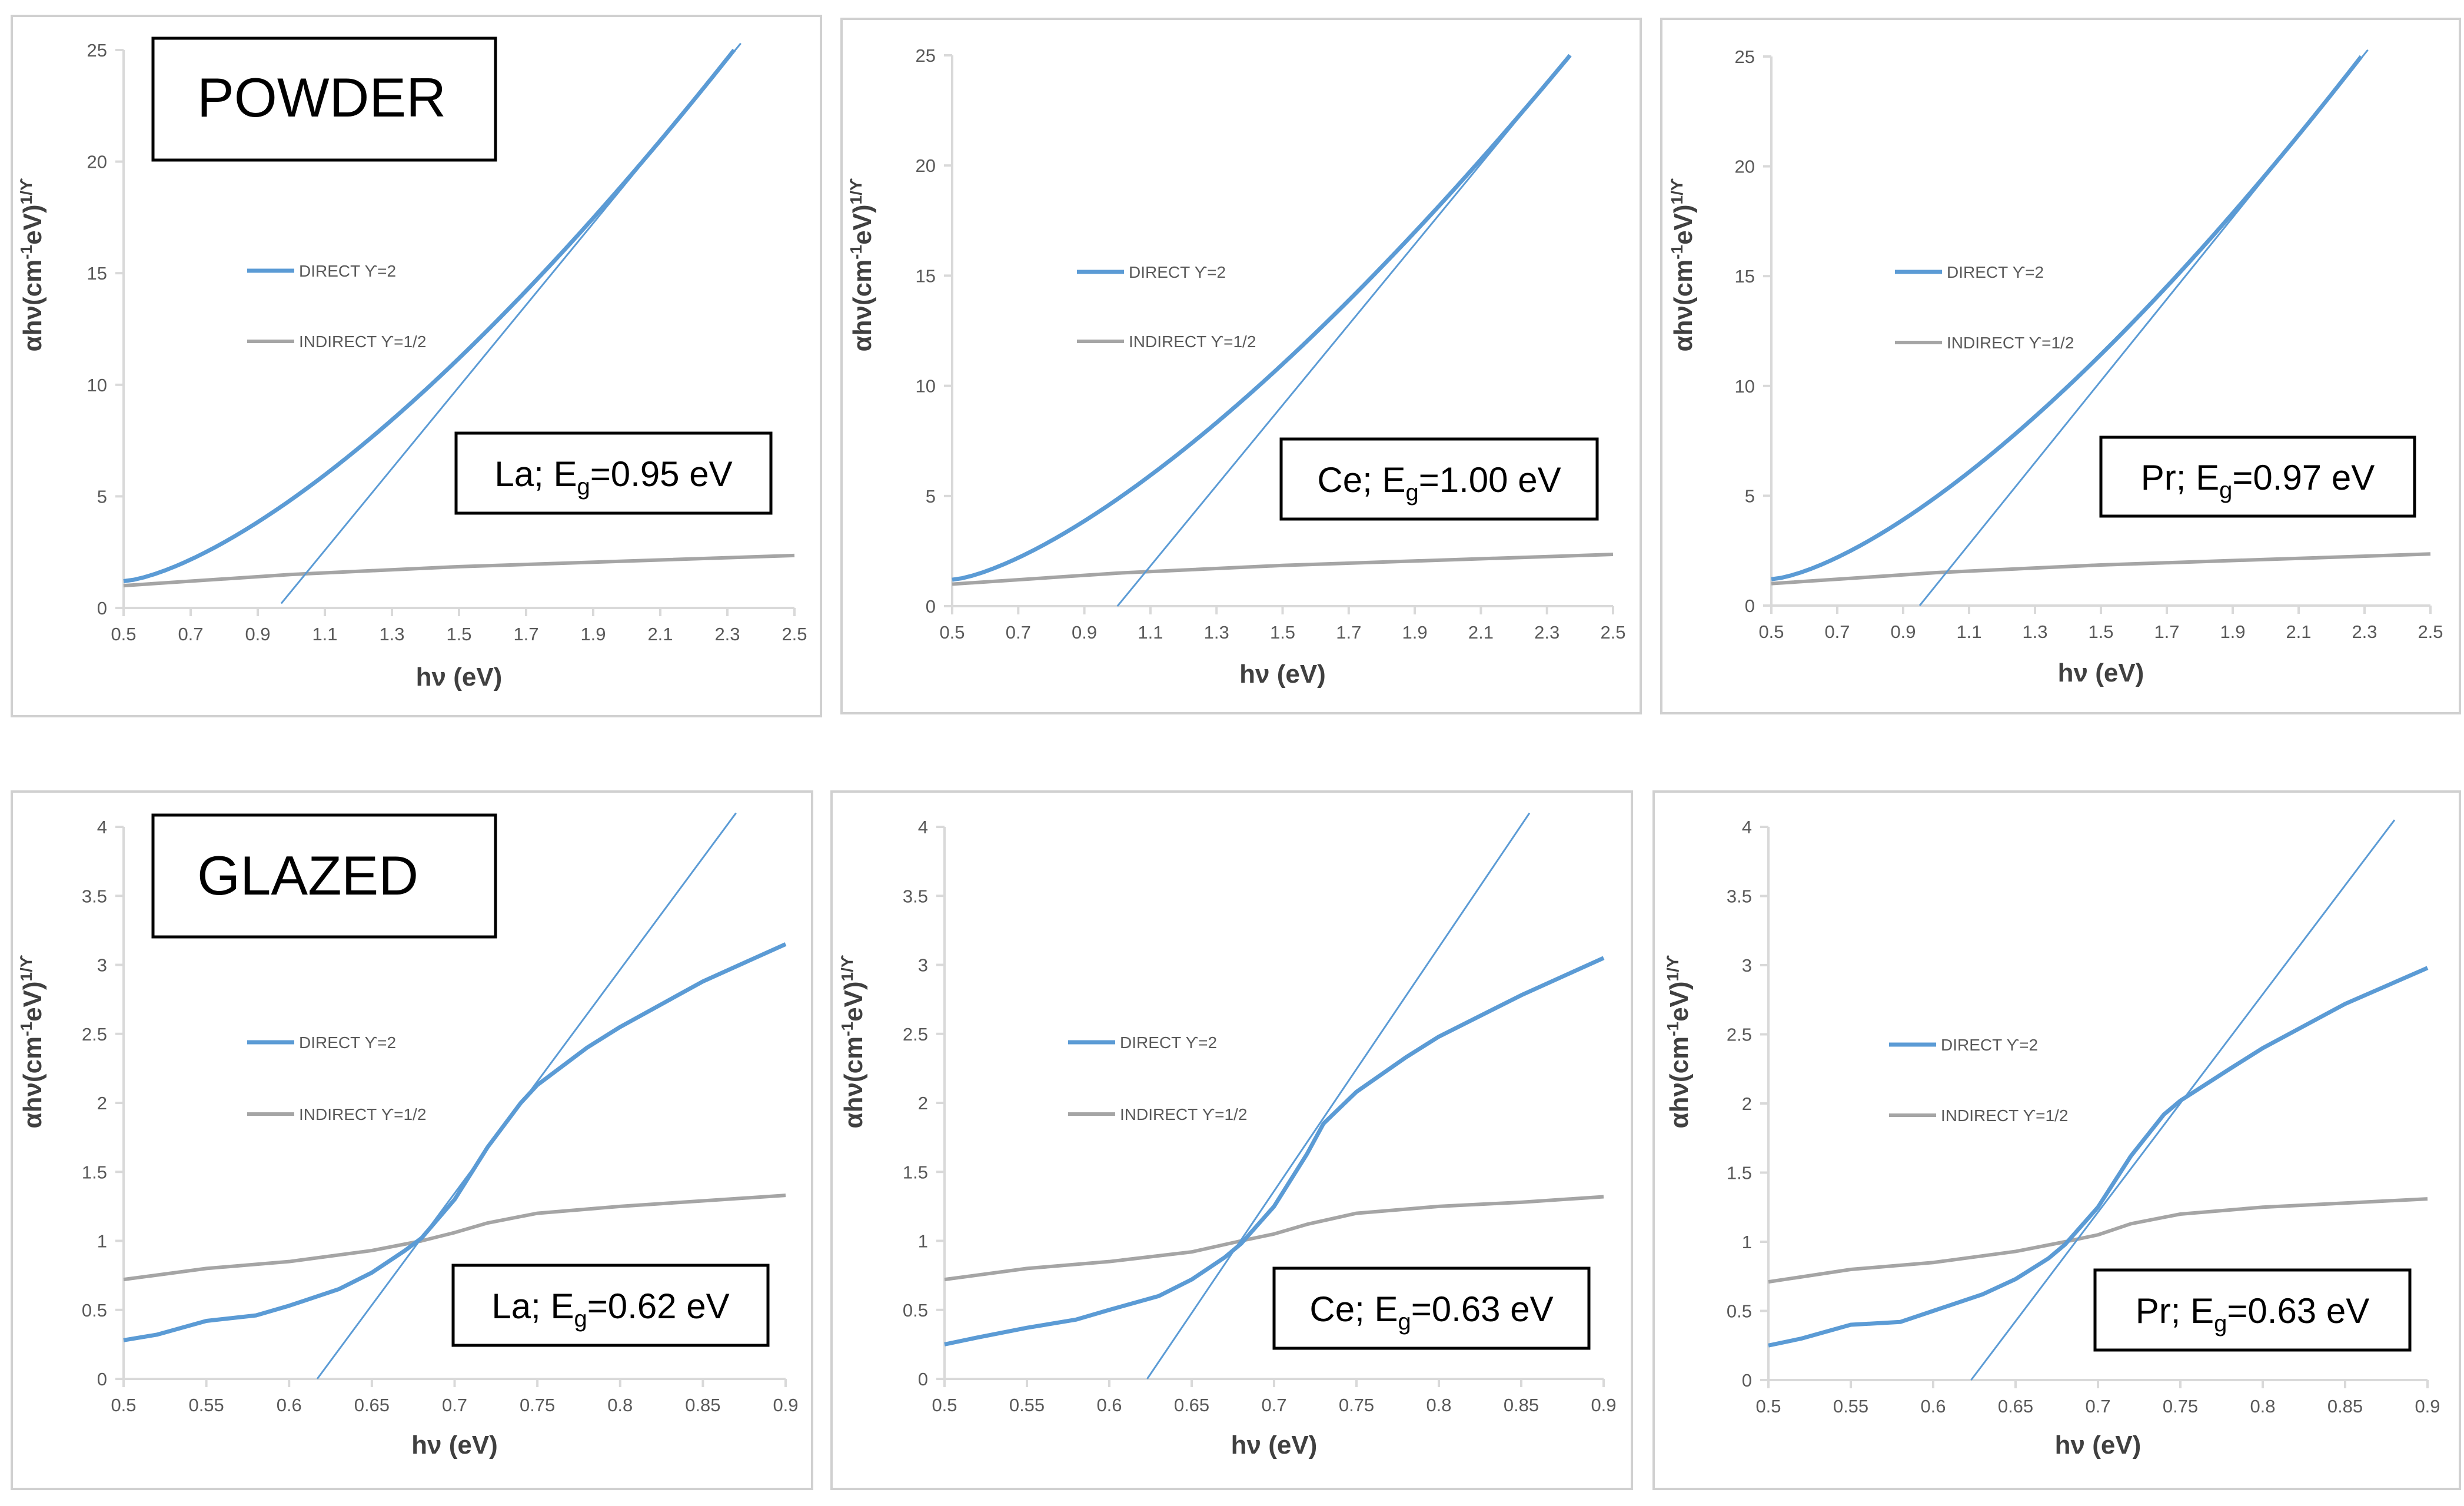 The width and height of the screenshot is (2464, 1506). What do you see at coordinates (926, 276) in the screenshot?
I see `y-tick-label: 15` at bounding box center [926, 276].